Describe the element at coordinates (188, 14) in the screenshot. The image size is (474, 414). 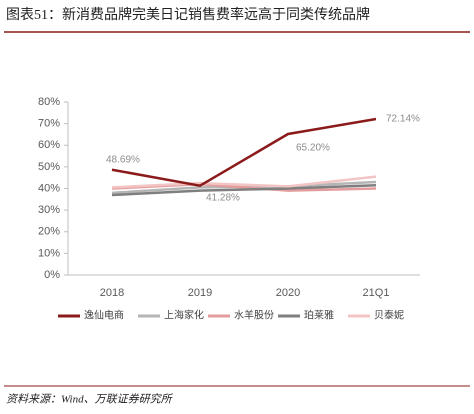
I see `chart-title: 图表51：新消费品牌完美日记销售费率远高于同类传统品牌` at that location.